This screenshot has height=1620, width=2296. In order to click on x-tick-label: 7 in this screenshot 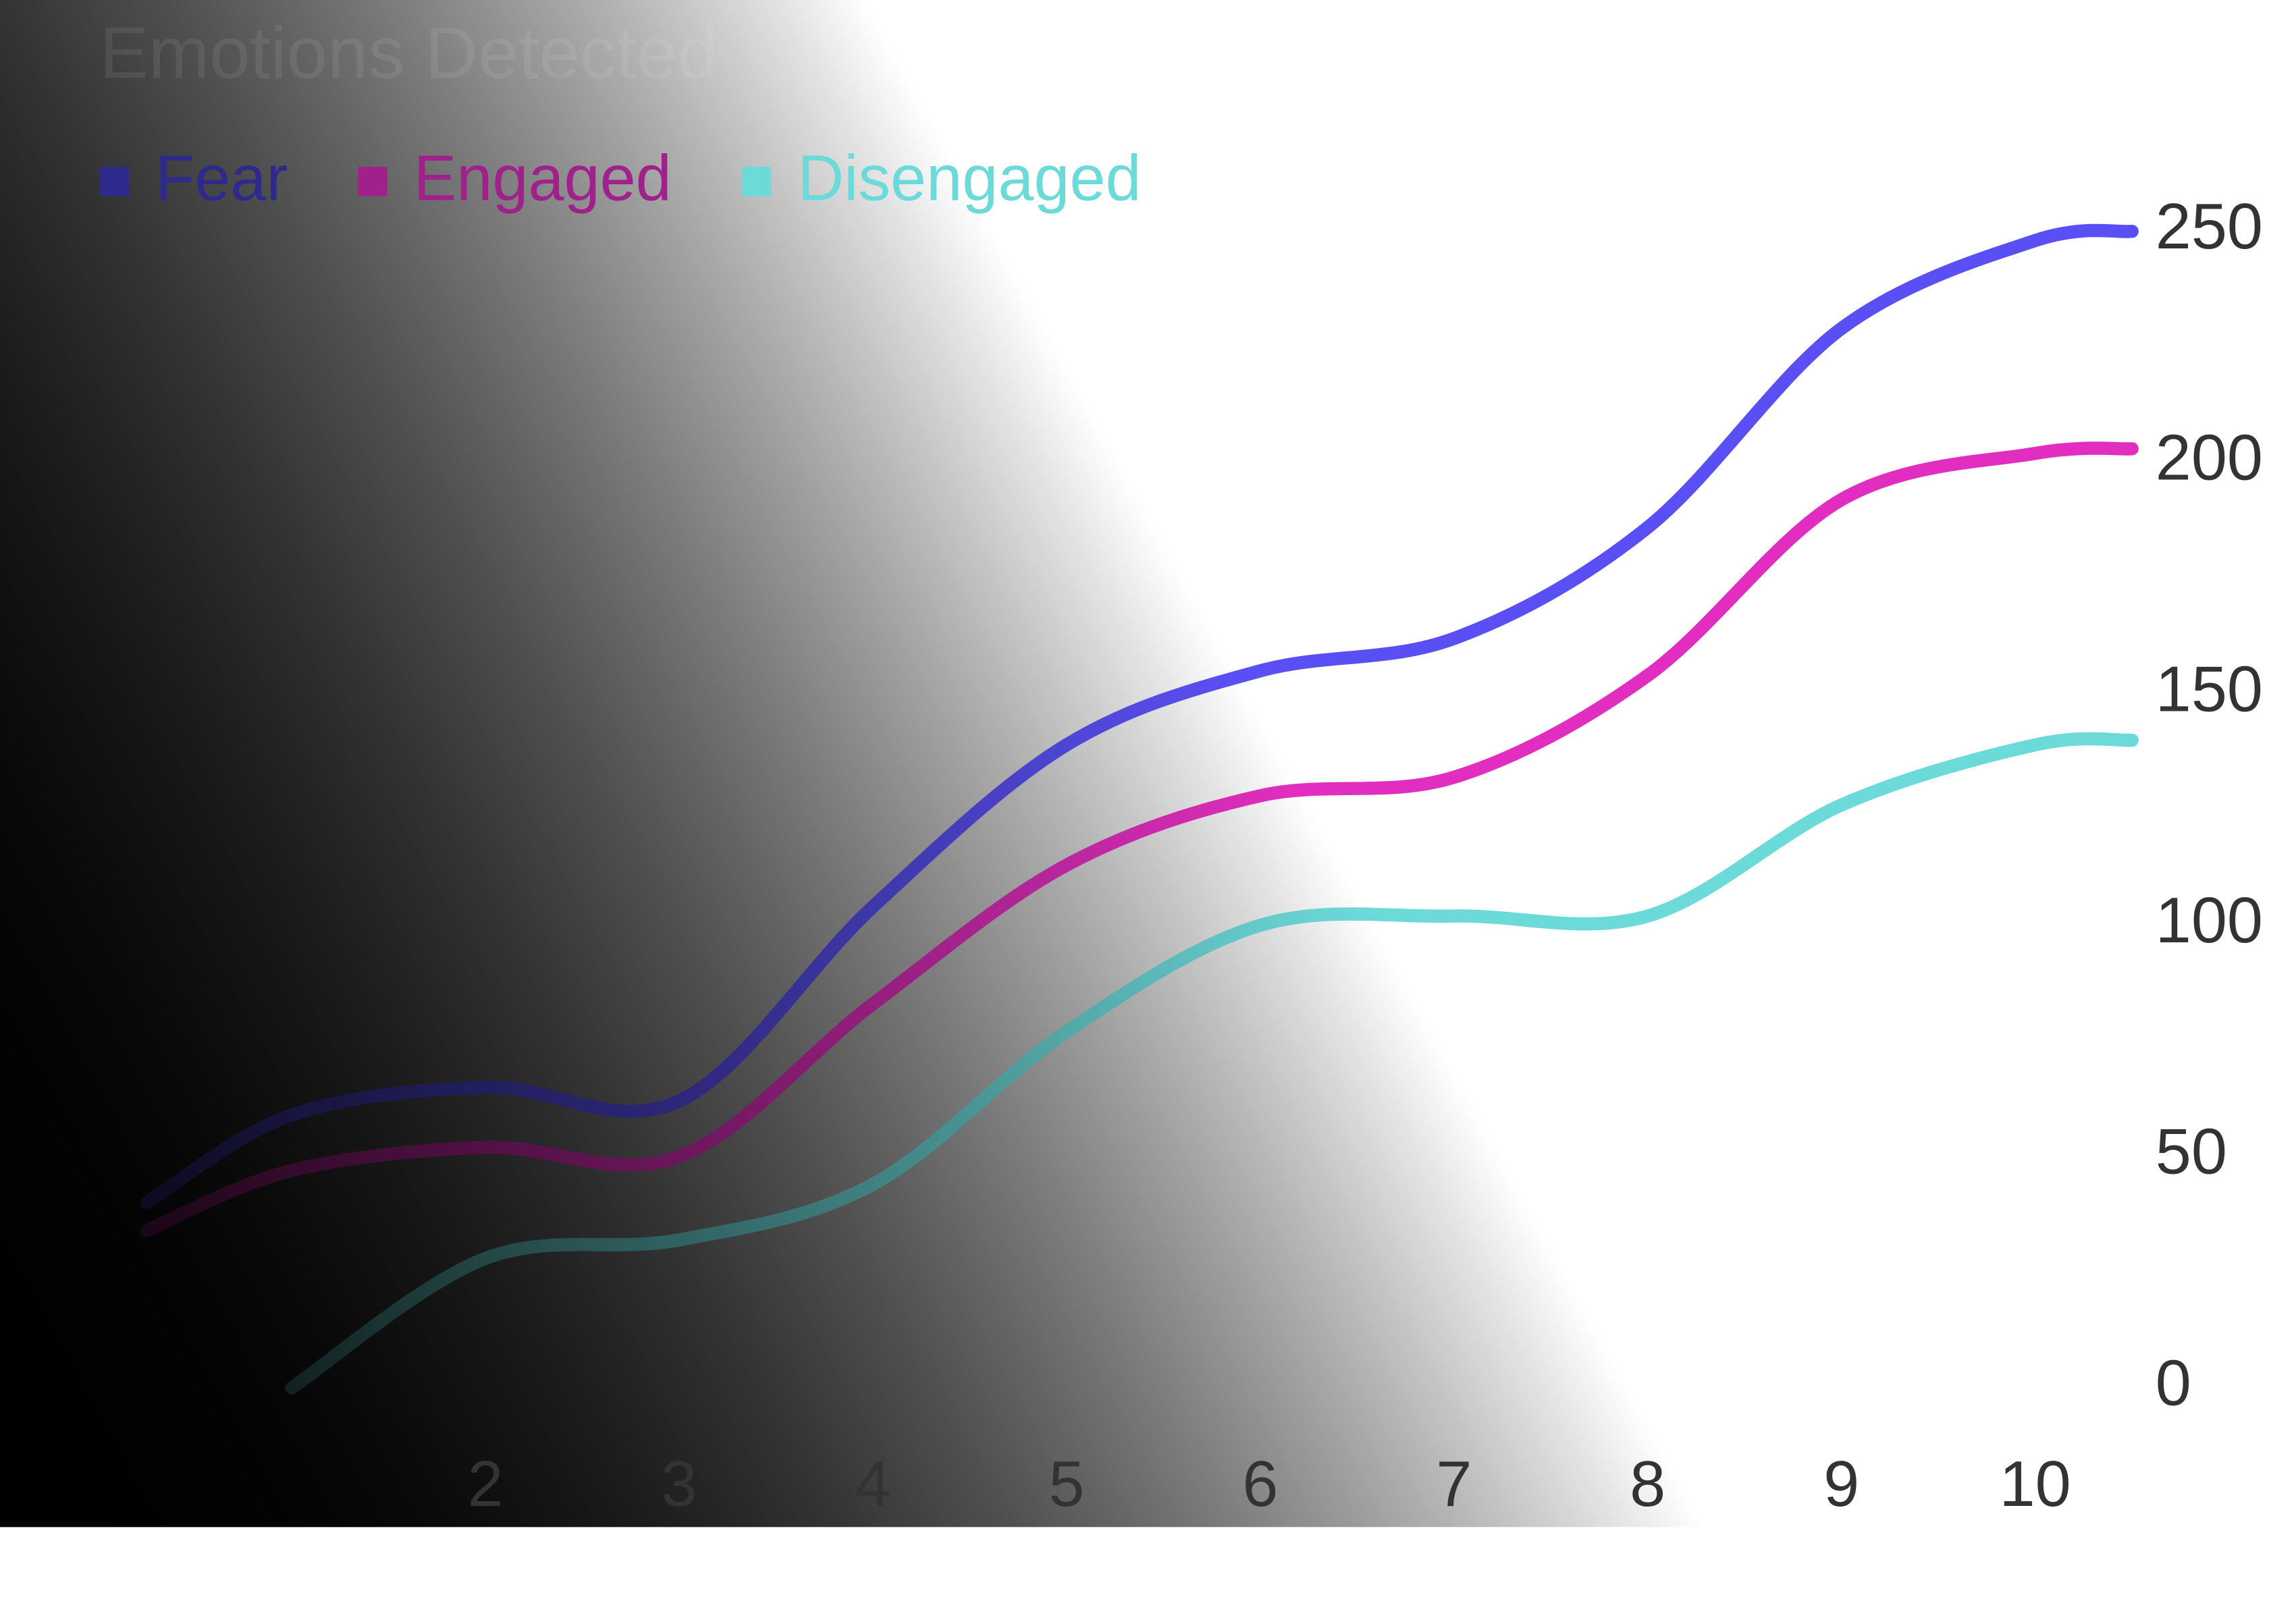, I will do `click(1454, 1484)`.